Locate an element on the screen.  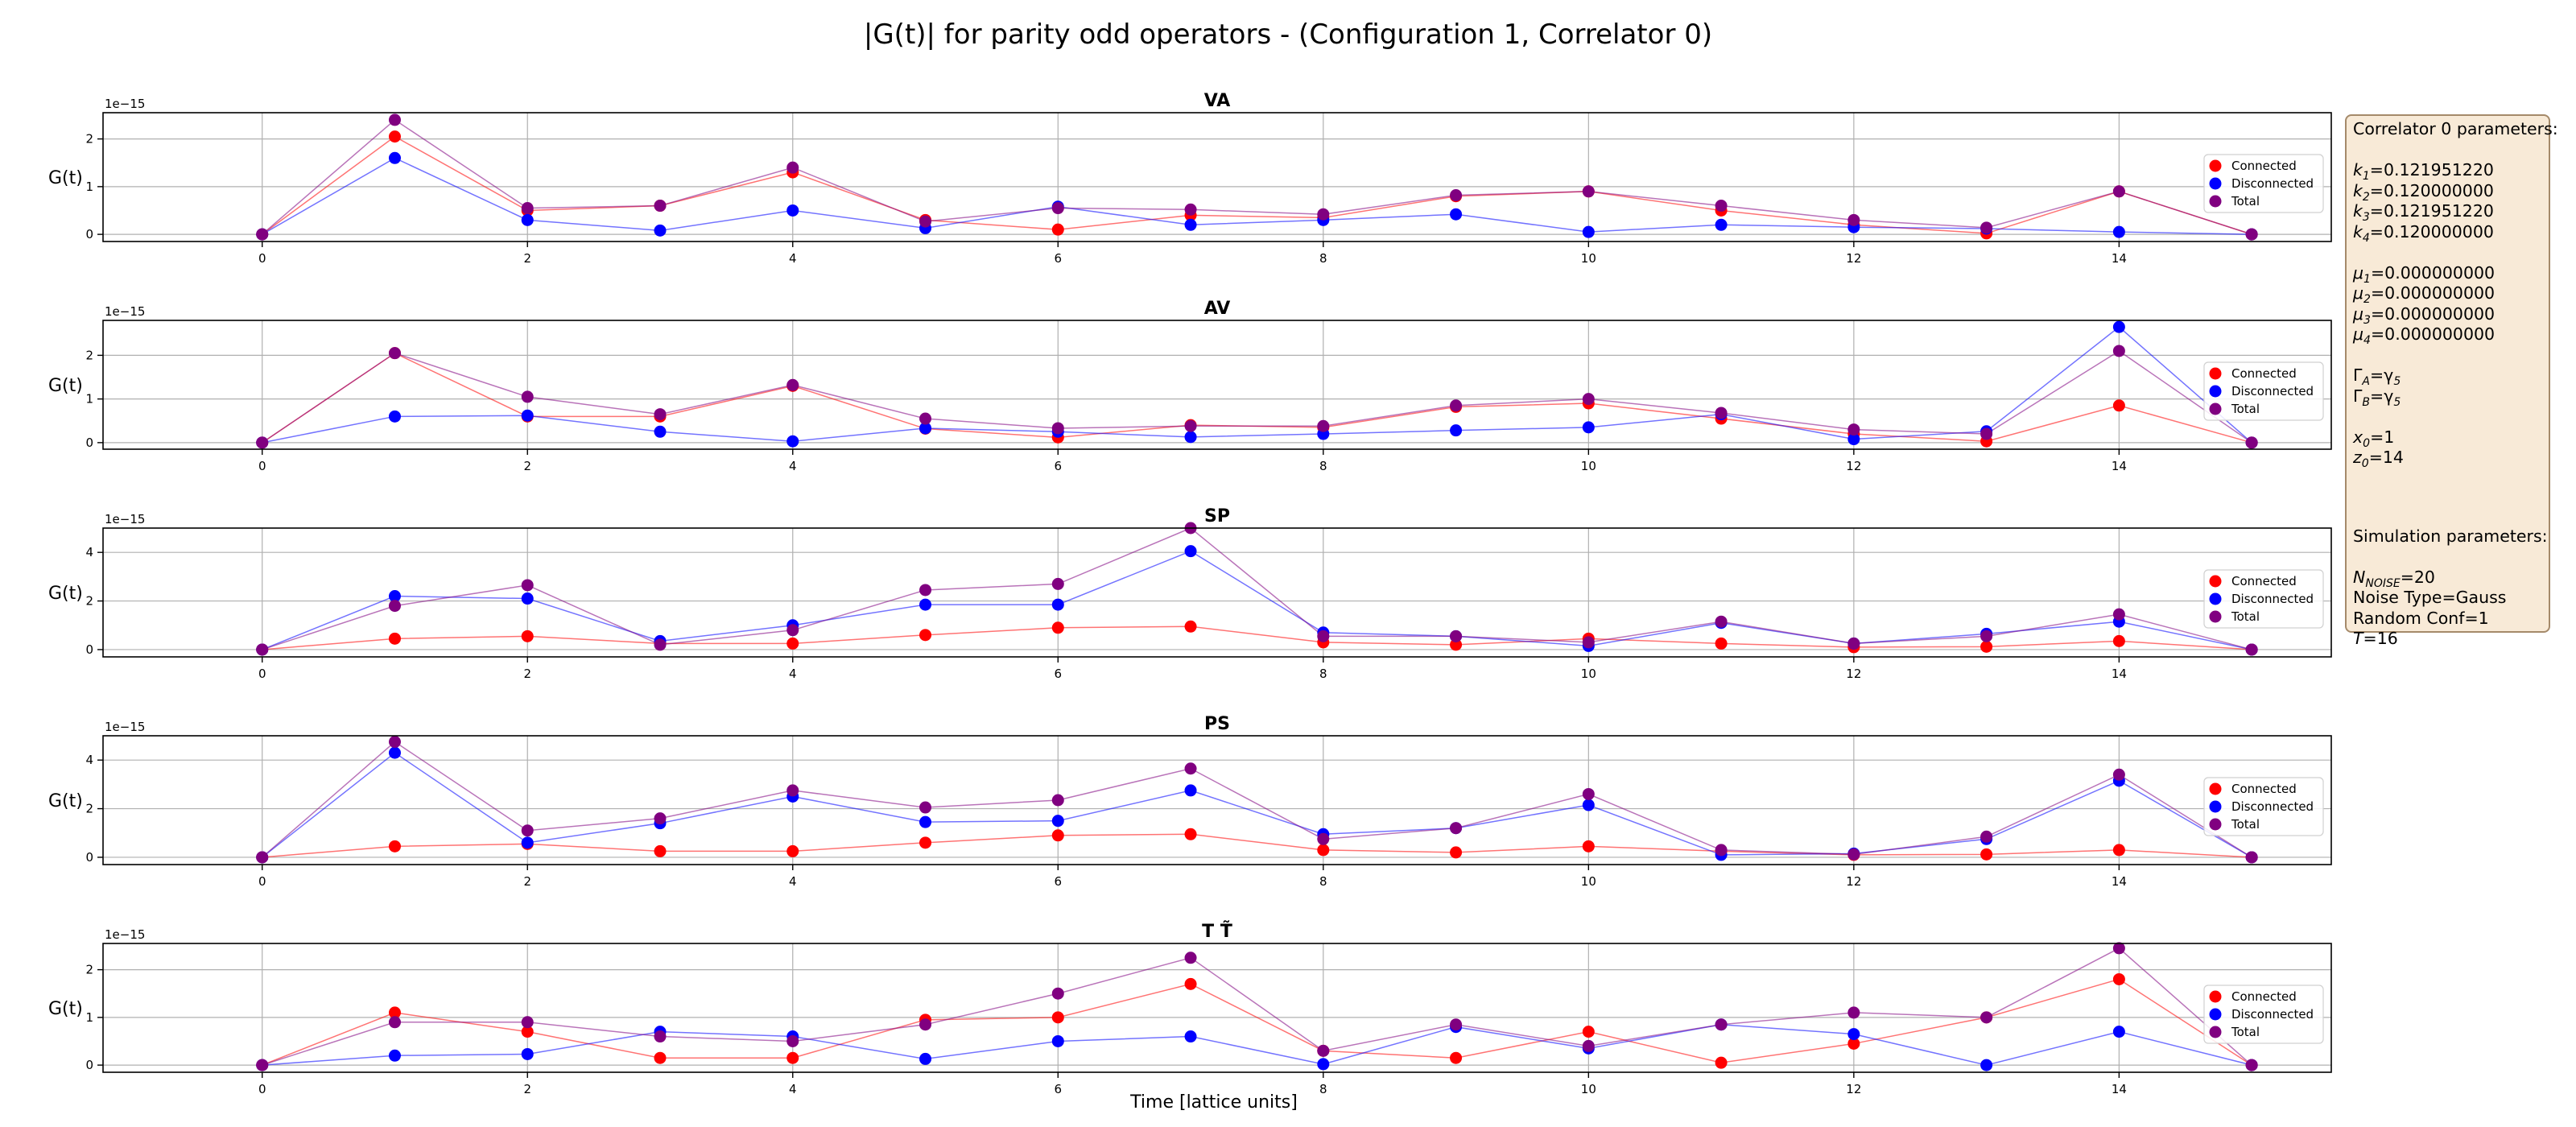
simulation-params-heading: Simulation parameters: is located at coordinates (2450, 536).